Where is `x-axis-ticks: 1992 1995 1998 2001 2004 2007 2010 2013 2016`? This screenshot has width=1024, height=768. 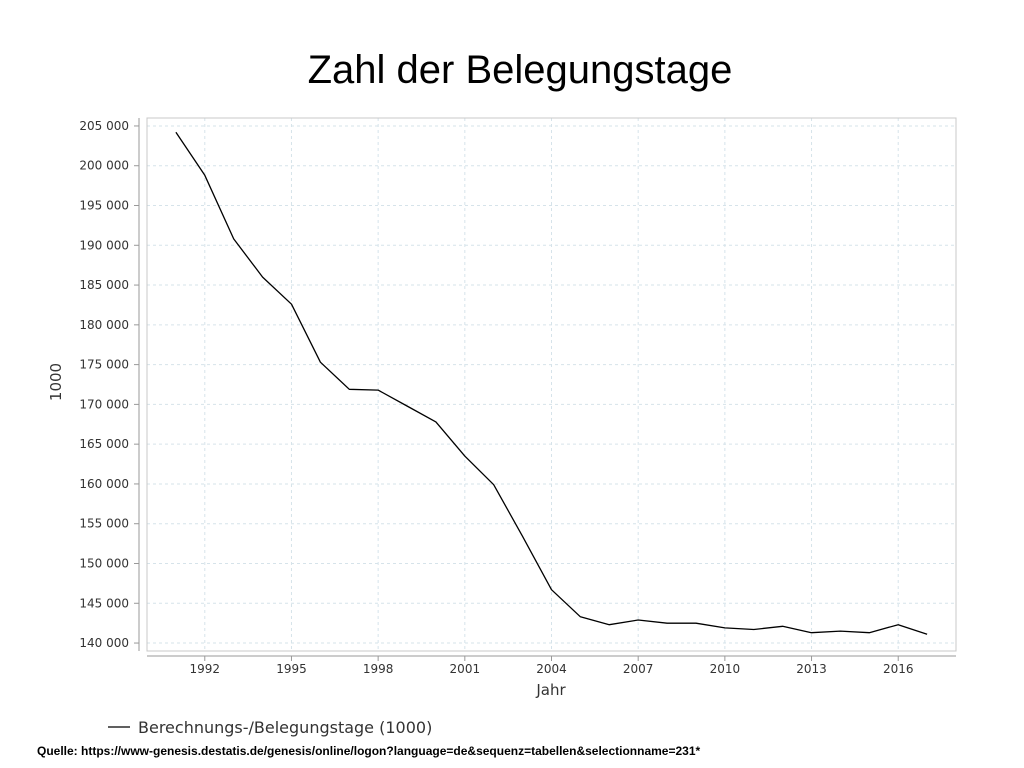
x-axis-ticks: 1992 1995 1998 2001 2004 2007 2010 2013 2016 is located at coordinates (552, 666).